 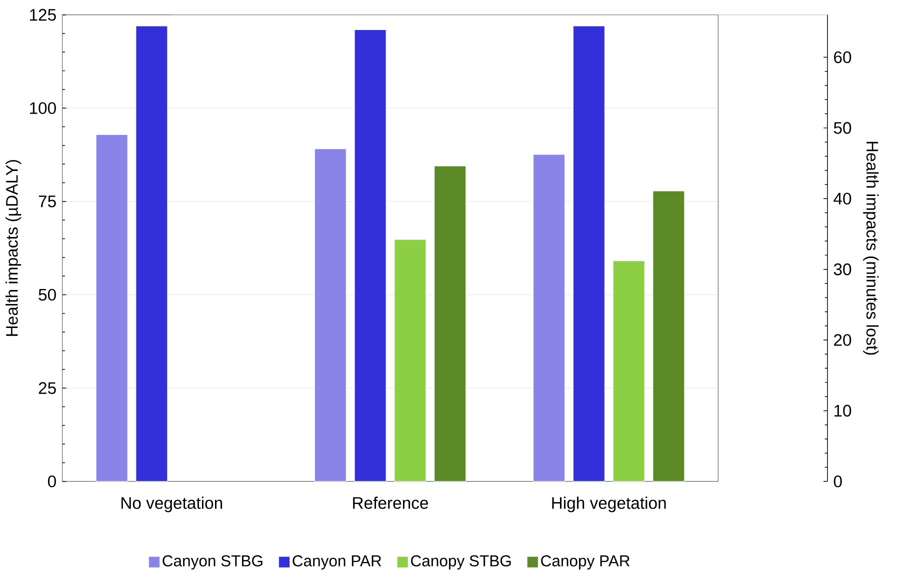 I want to click on y2-tick-label: 50, so click(x=843, y=128).